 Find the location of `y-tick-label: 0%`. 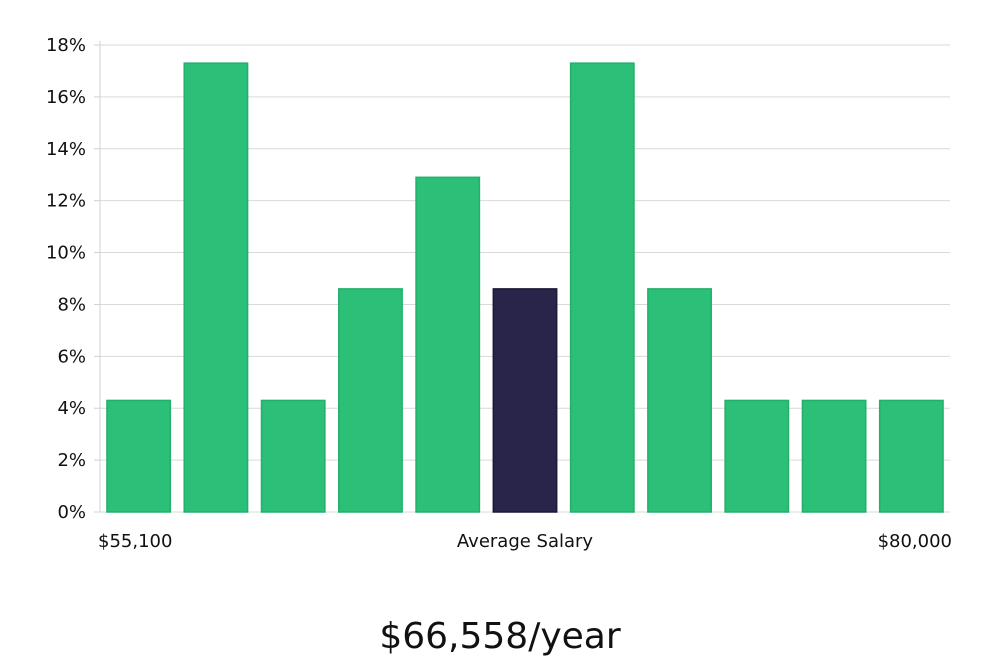

y-tick-label: 0% is located at coordinates (71, 512).